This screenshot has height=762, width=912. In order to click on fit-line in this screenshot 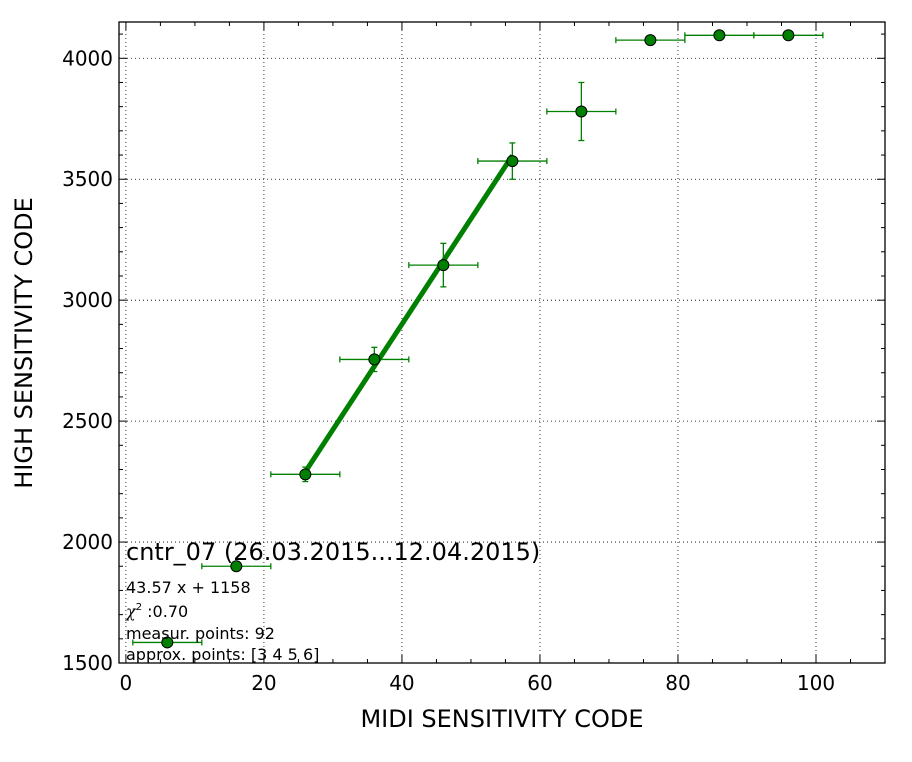, I will do `click(409, 314)`.